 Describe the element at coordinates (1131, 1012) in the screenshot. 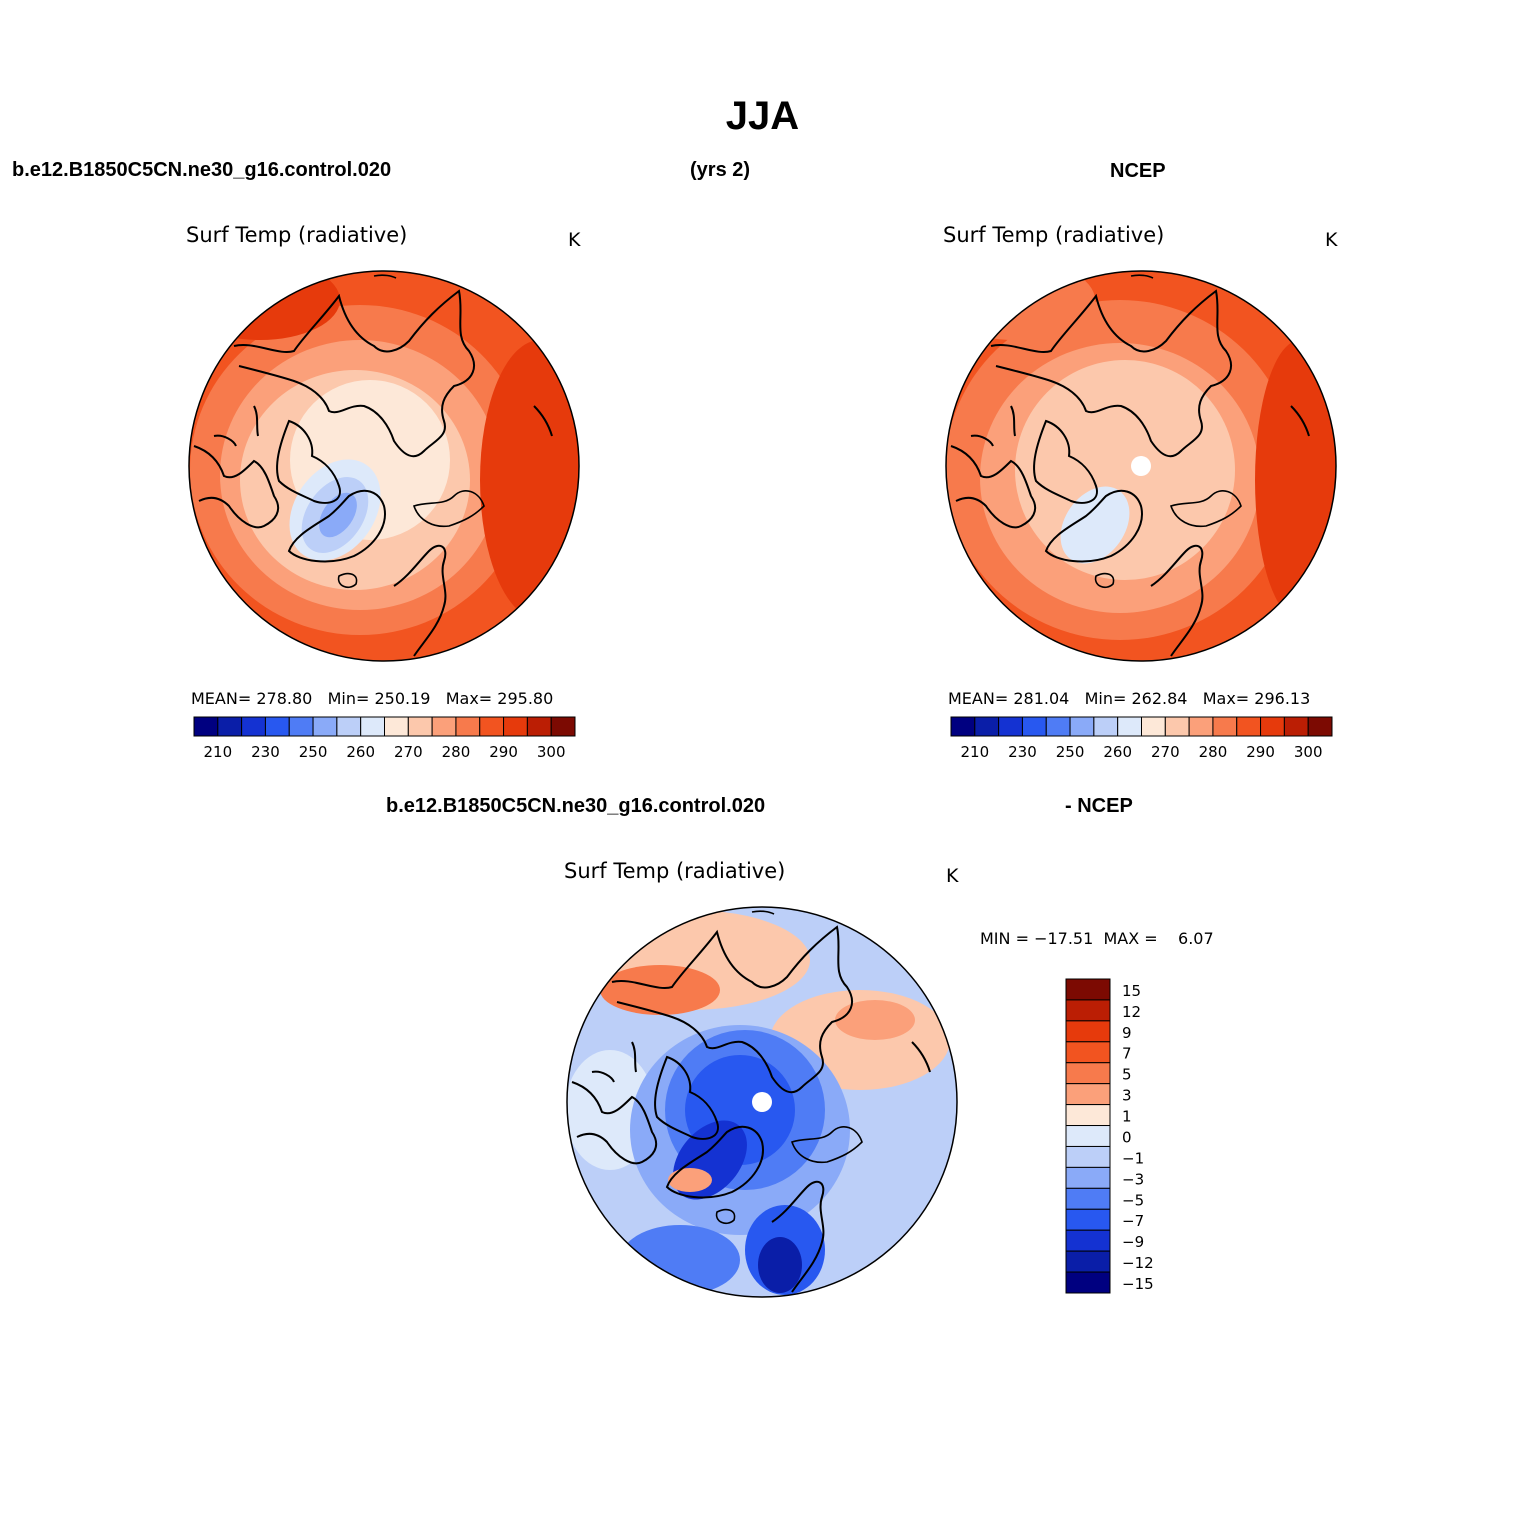

I see `panel3-colorbar-tick-label: 12` at that location.